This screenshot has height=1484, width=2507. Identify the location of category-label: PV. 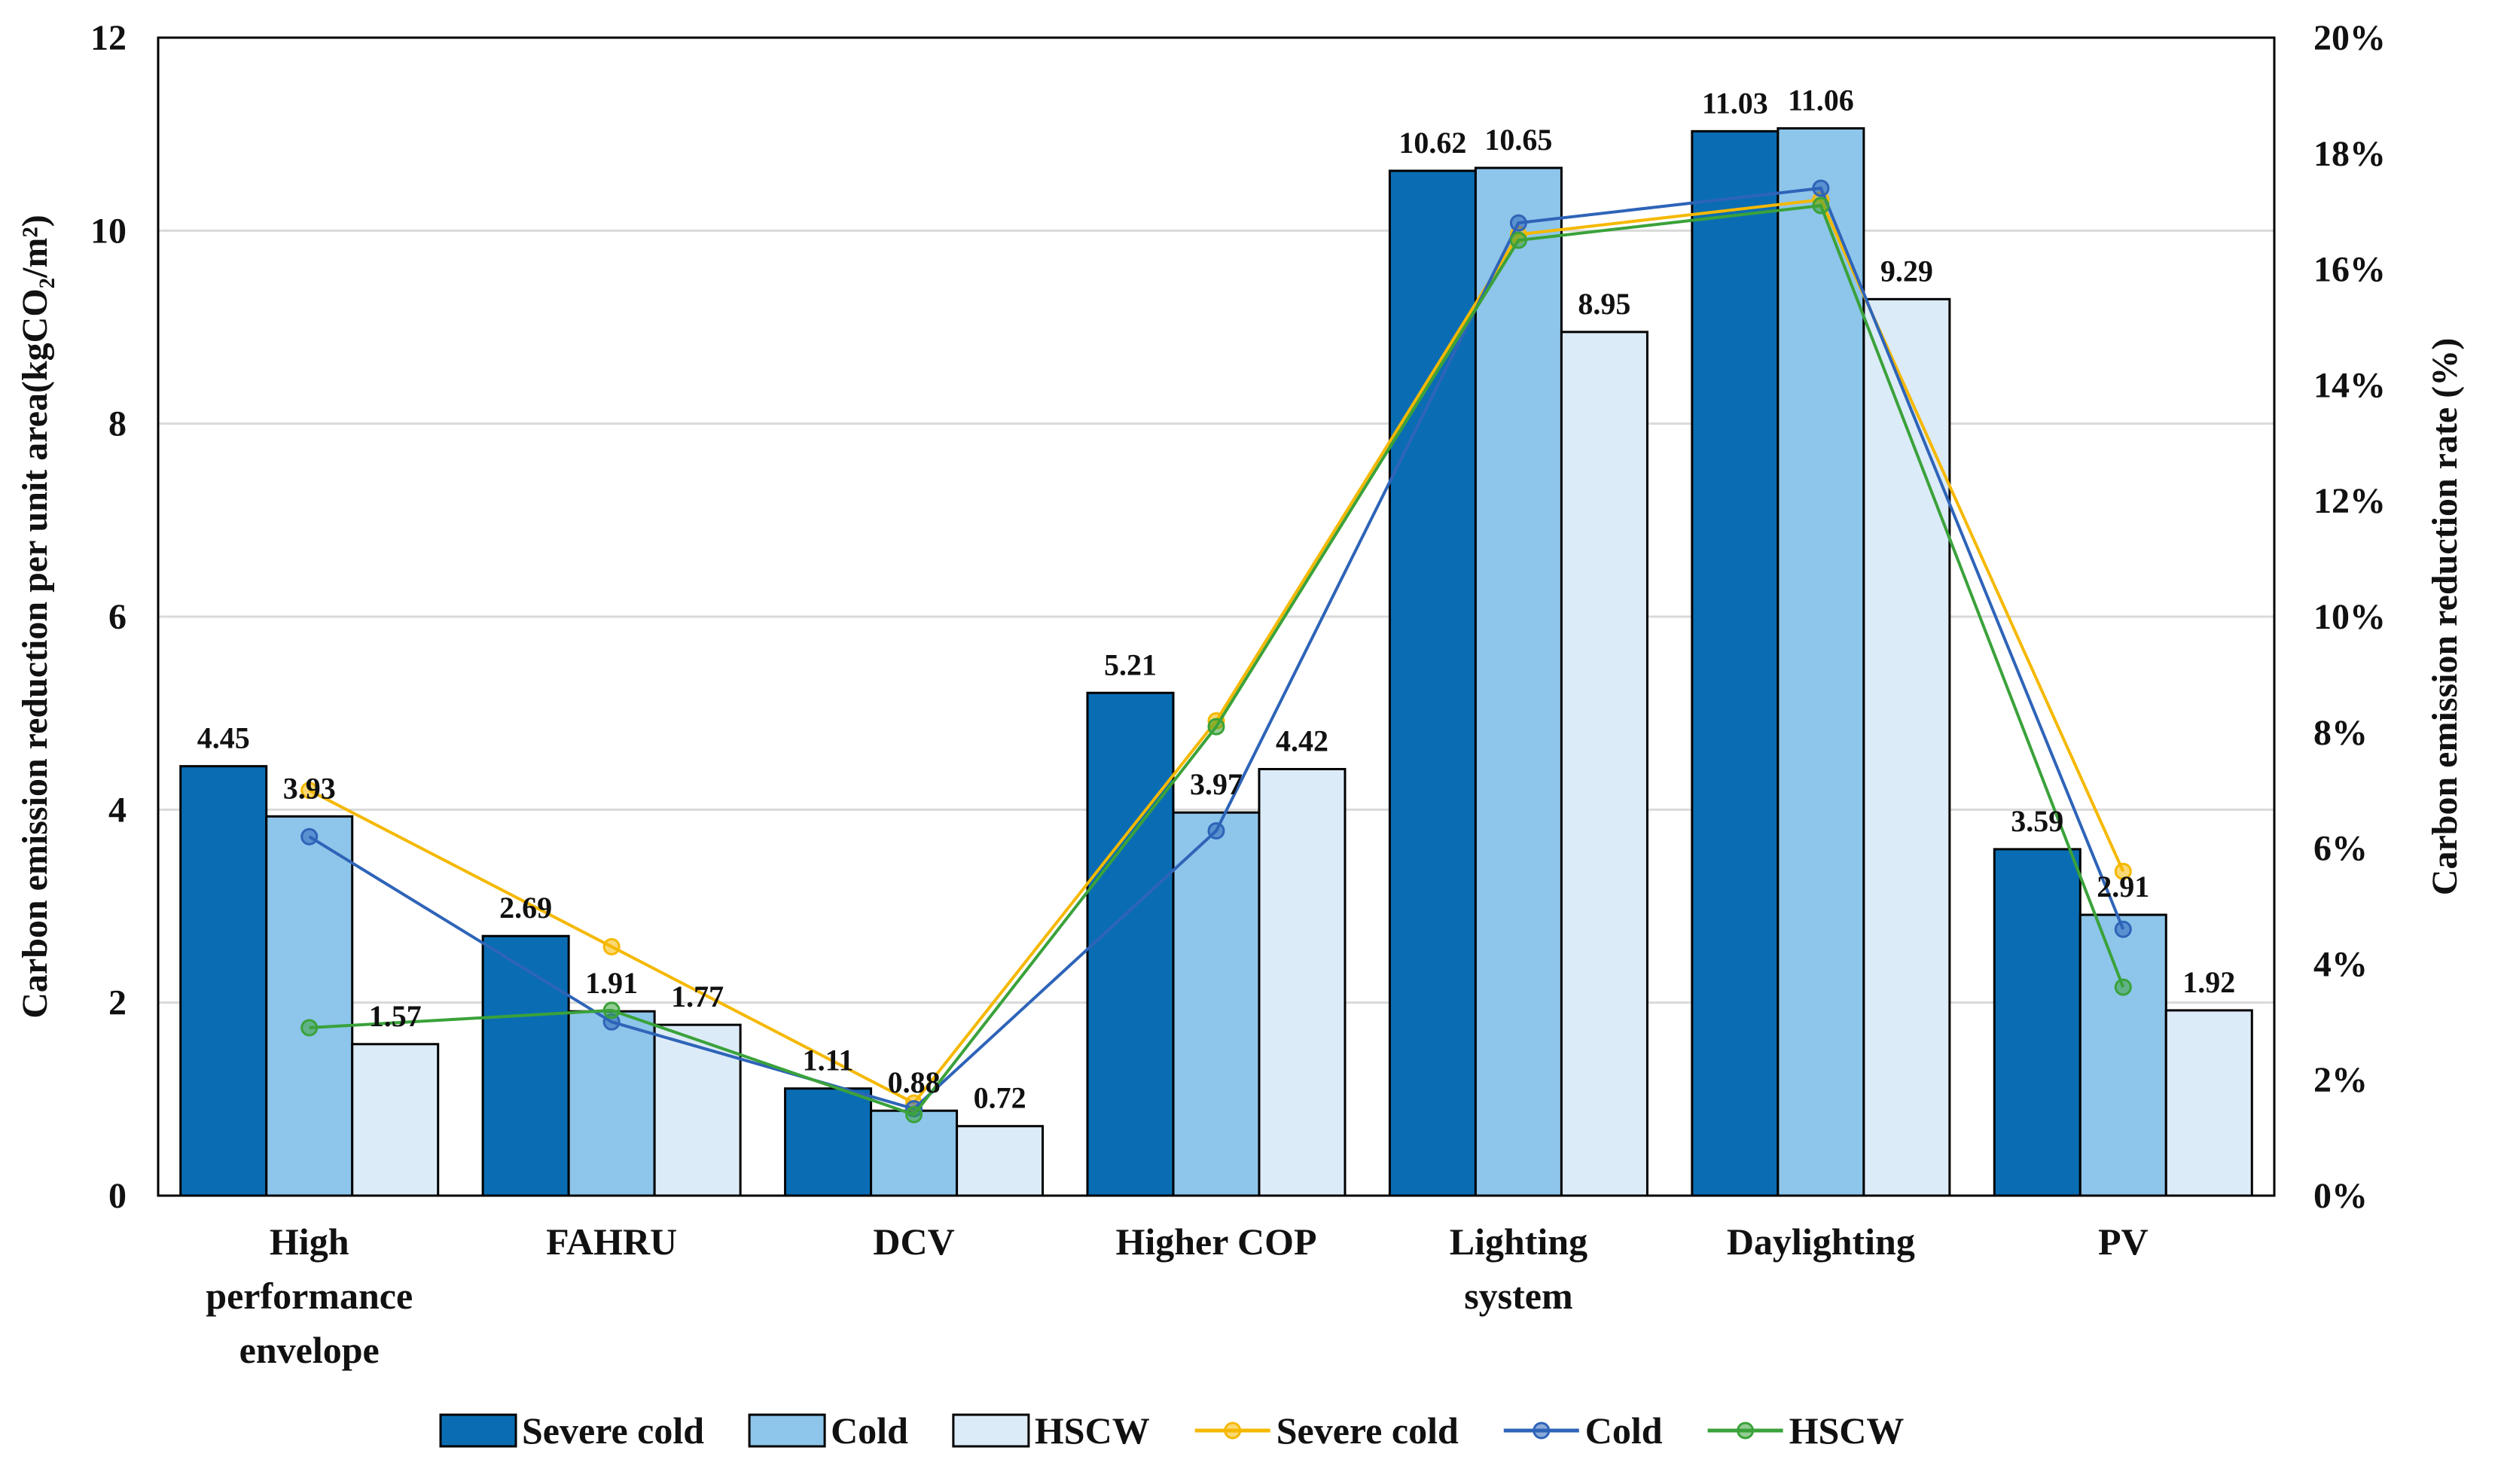
(2123, 1241).